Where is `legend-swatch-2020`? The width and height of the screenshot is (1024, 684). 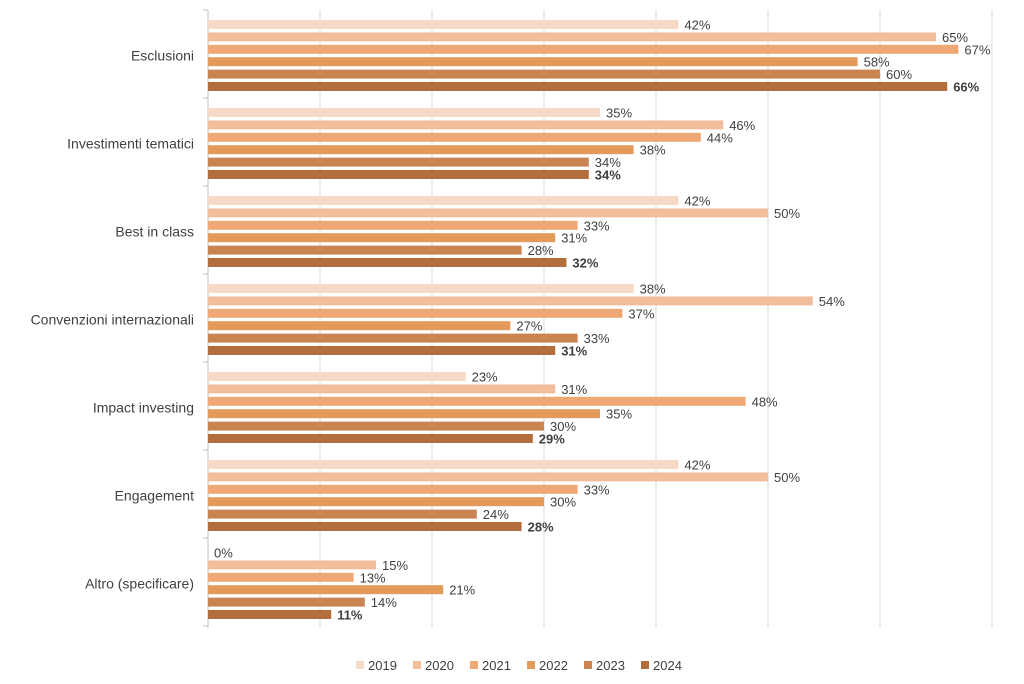
legend-swatch-2020 is located at coordinates (417, 665).